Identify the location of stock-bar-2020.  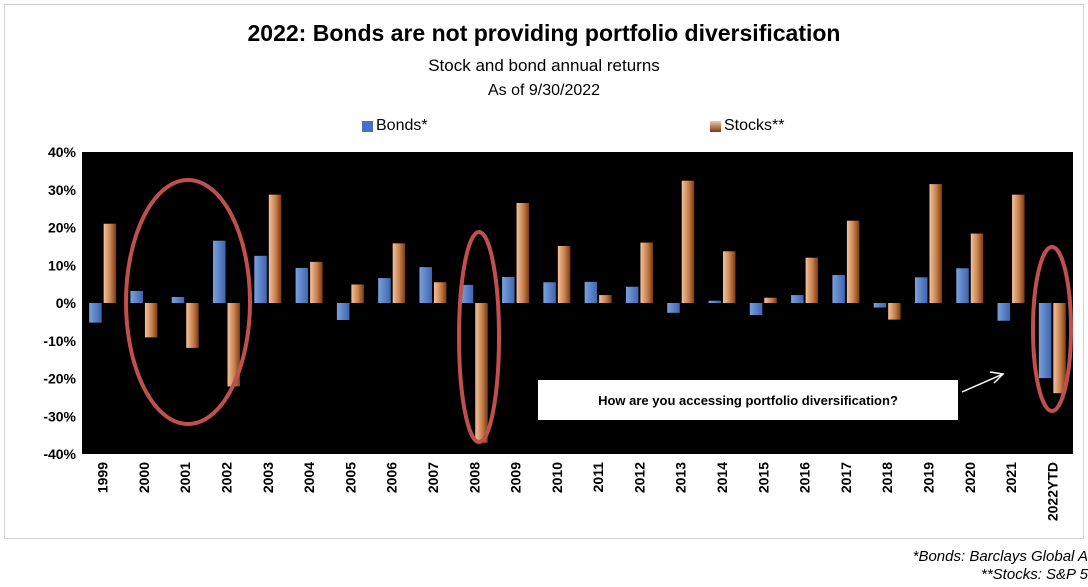
(977, 268).